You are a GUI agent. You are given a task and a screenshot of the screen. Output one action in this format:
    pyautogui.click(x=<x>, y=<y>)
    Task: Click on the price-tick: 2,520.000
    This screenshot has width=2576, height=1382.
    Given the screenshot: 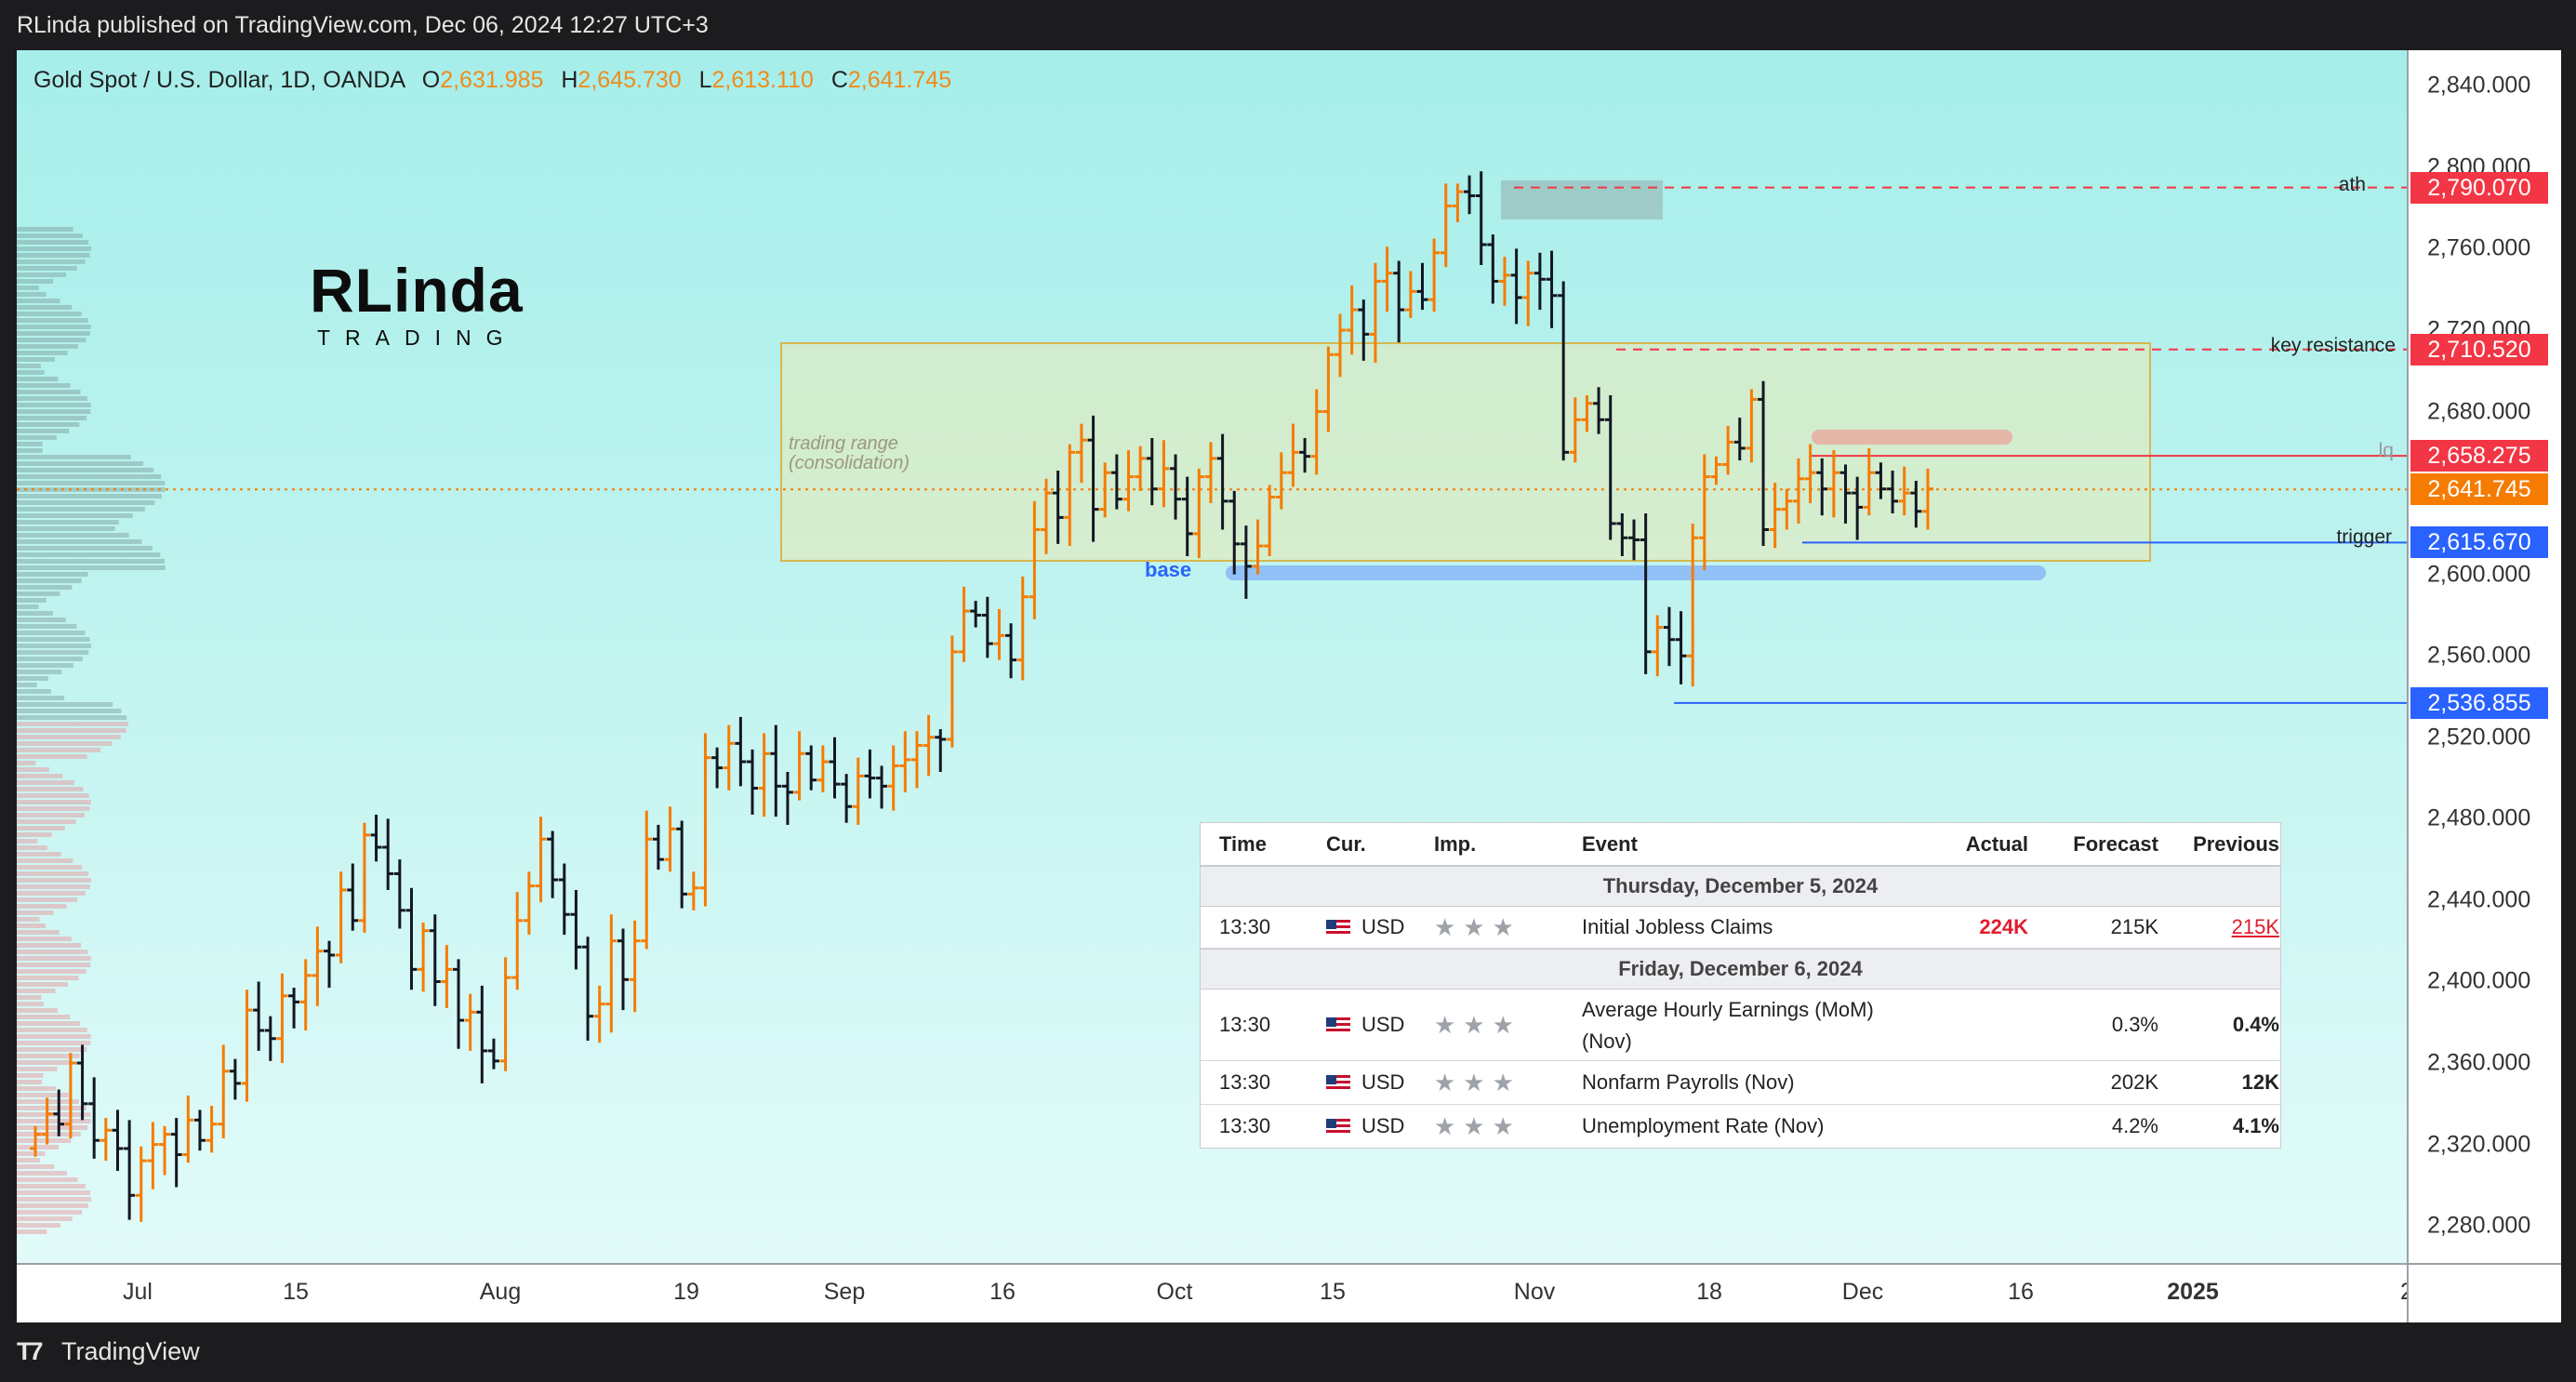 What is the action you would take?
    pyautogui.click(x=2479, y=738)
    